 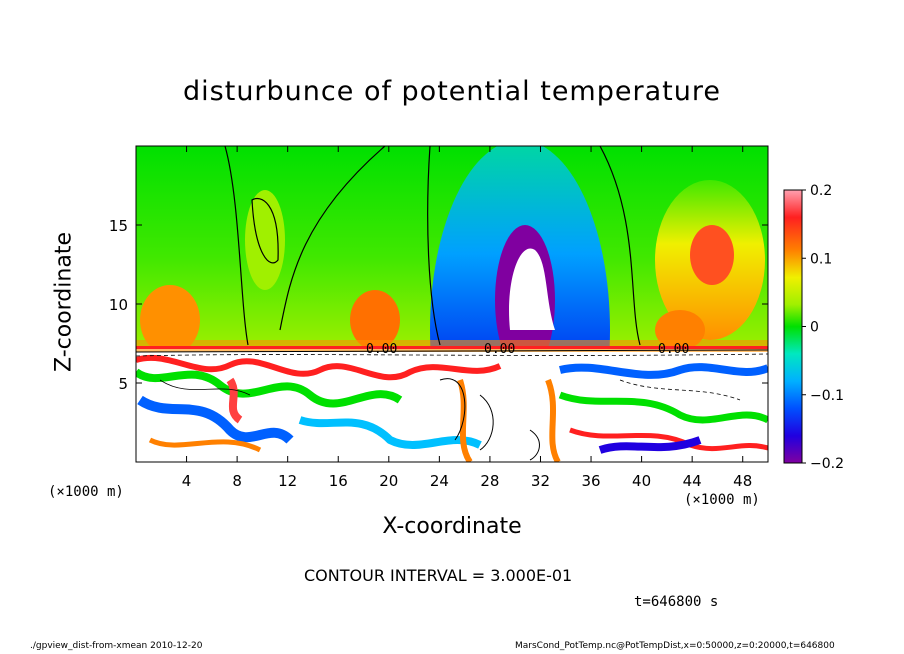 What do you see at coordinates (823, 327) in the screenshot?
I see `colorbar-ticks: 0.2 0.1 0 −0.1 −0.2` at bounding box center [823, 327].